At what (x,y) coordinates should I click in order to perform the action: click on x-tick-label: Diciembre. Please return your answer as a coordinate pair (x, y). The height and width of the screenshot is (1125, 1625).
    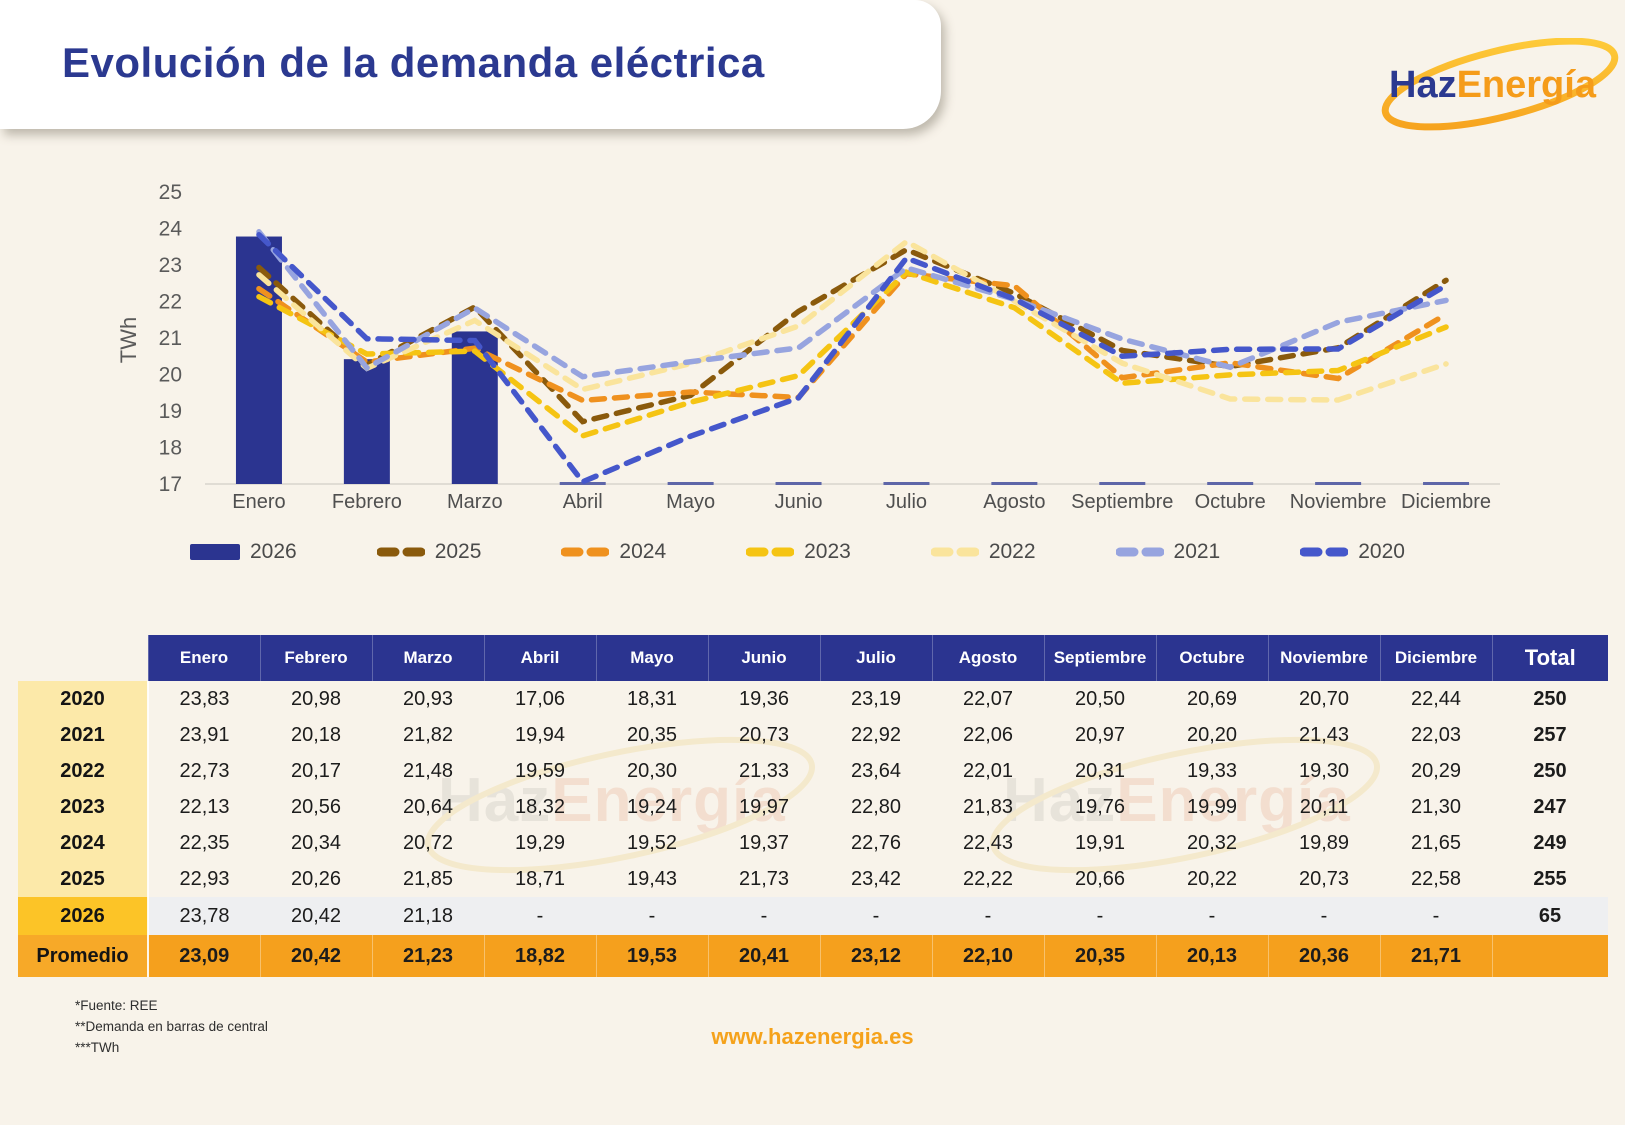
    Looking at the image, I should click on (1446, 502).